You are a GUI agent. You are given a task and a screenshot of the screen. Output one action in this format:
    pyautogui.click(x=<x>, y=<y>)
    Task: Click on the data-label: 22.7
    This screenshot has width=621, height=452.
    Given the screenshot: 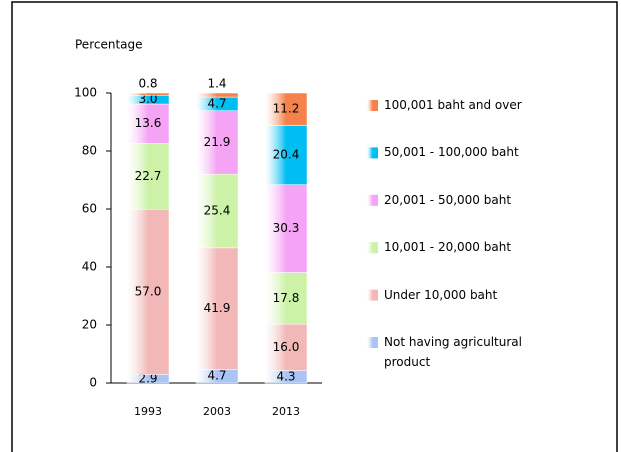 What is the action you would take?
    pyautogui.click(x=148, y=176)
    